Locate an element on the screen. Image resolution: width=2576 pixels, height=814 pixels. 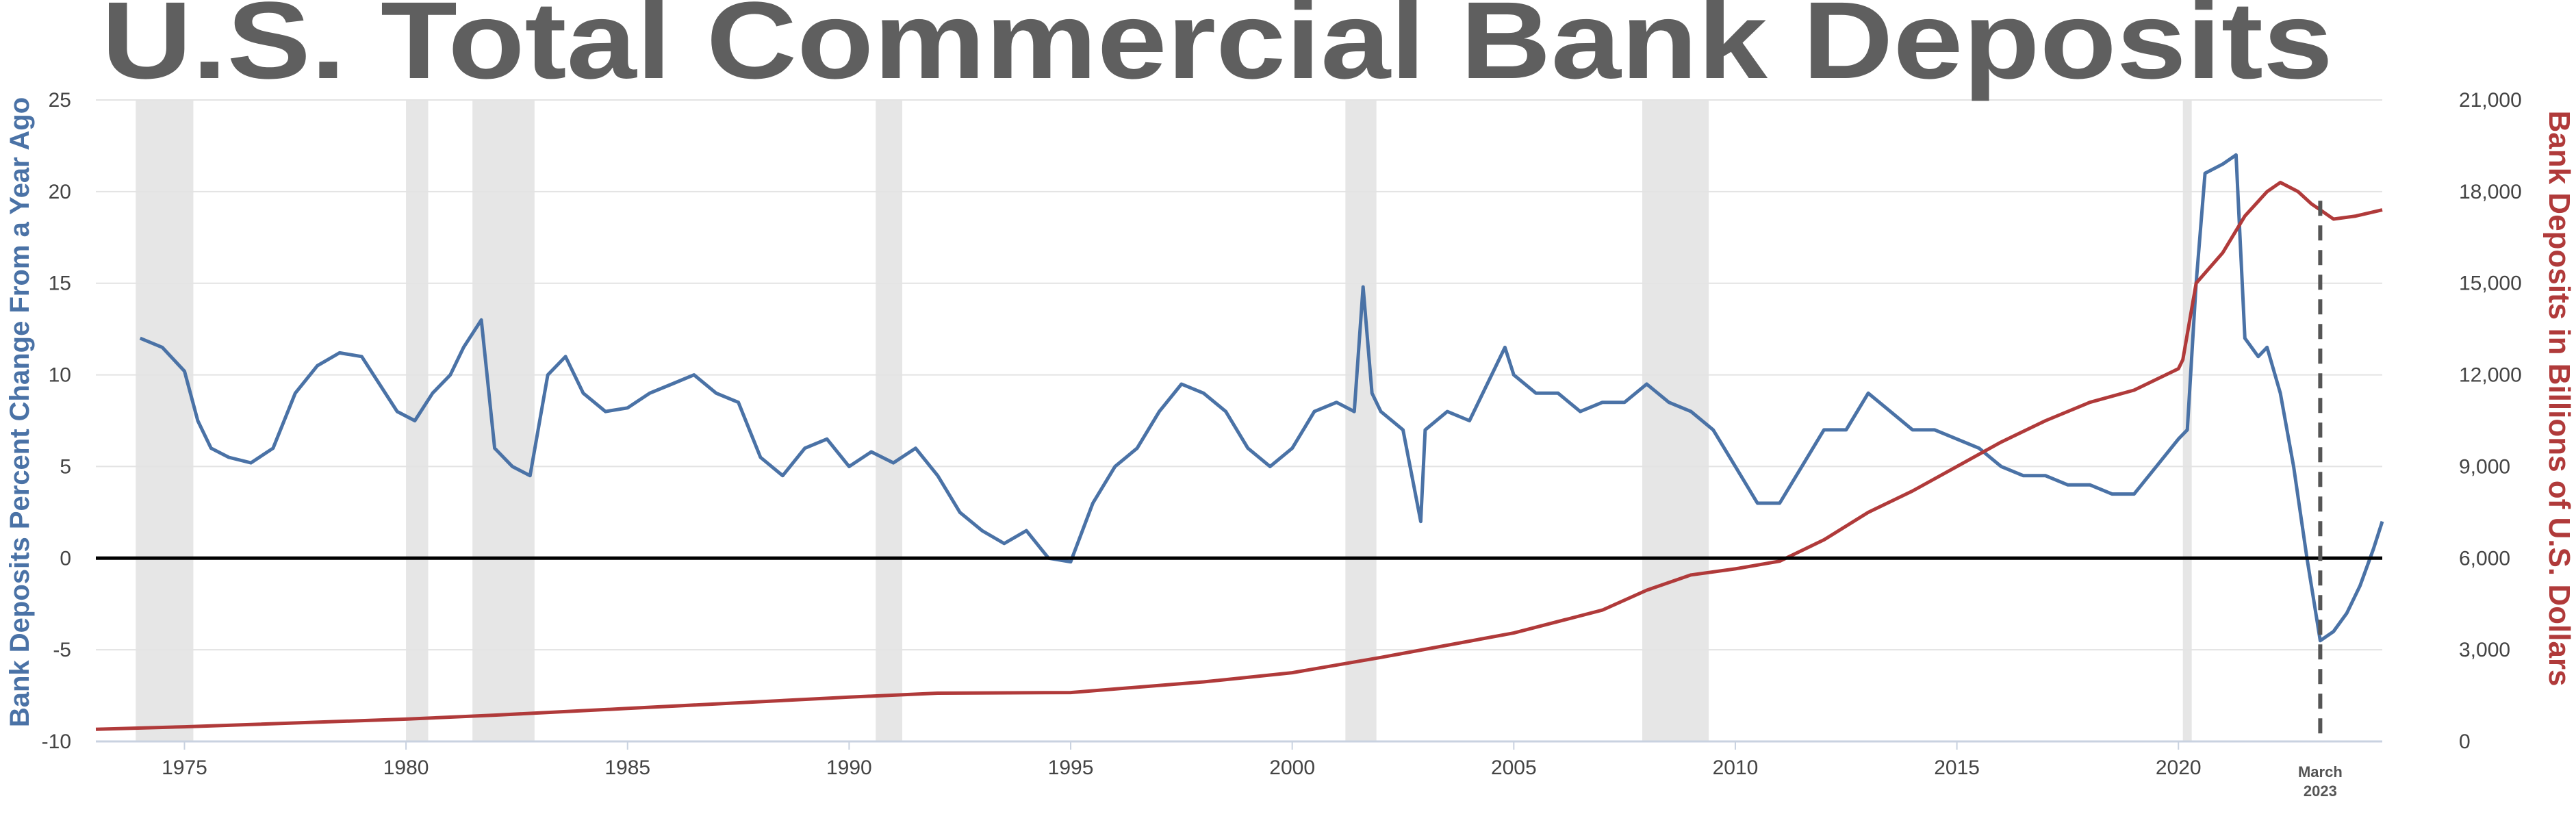
left-tick-labels: -10 -5 0 5 10 15 20 25 is located at coordinates (56, 421).